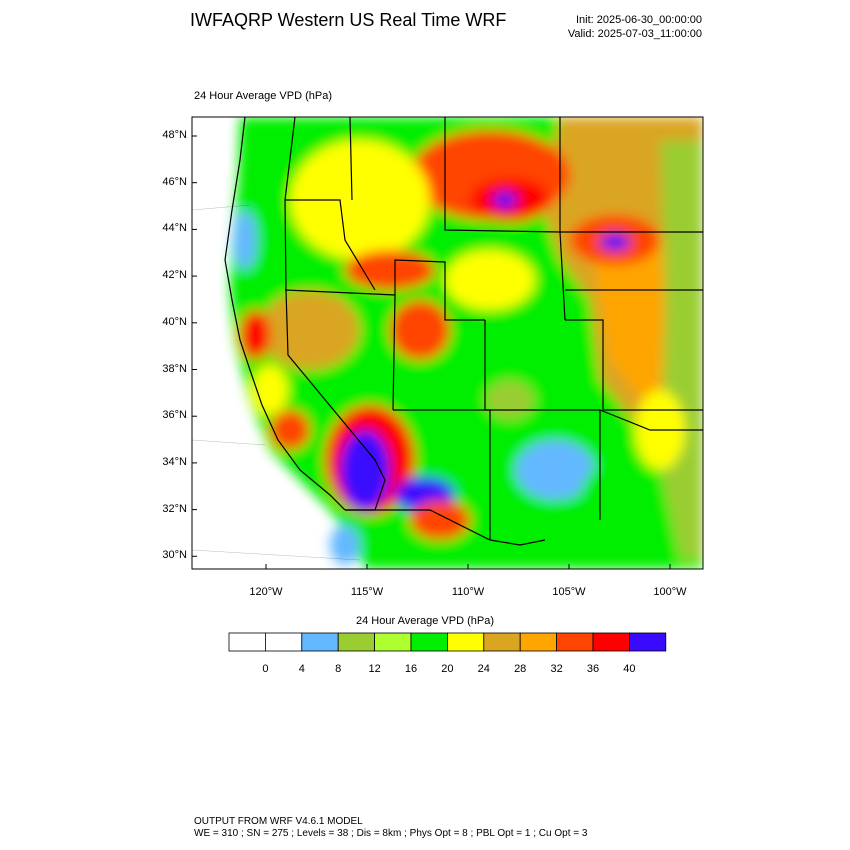 This screenshot has height=850, width=850. Describe the element at coordinates (278, 821) in the screenshot. I see `footer-model-info: OUTPUT FROM WRF V4.6.1 MODEL` at that location.